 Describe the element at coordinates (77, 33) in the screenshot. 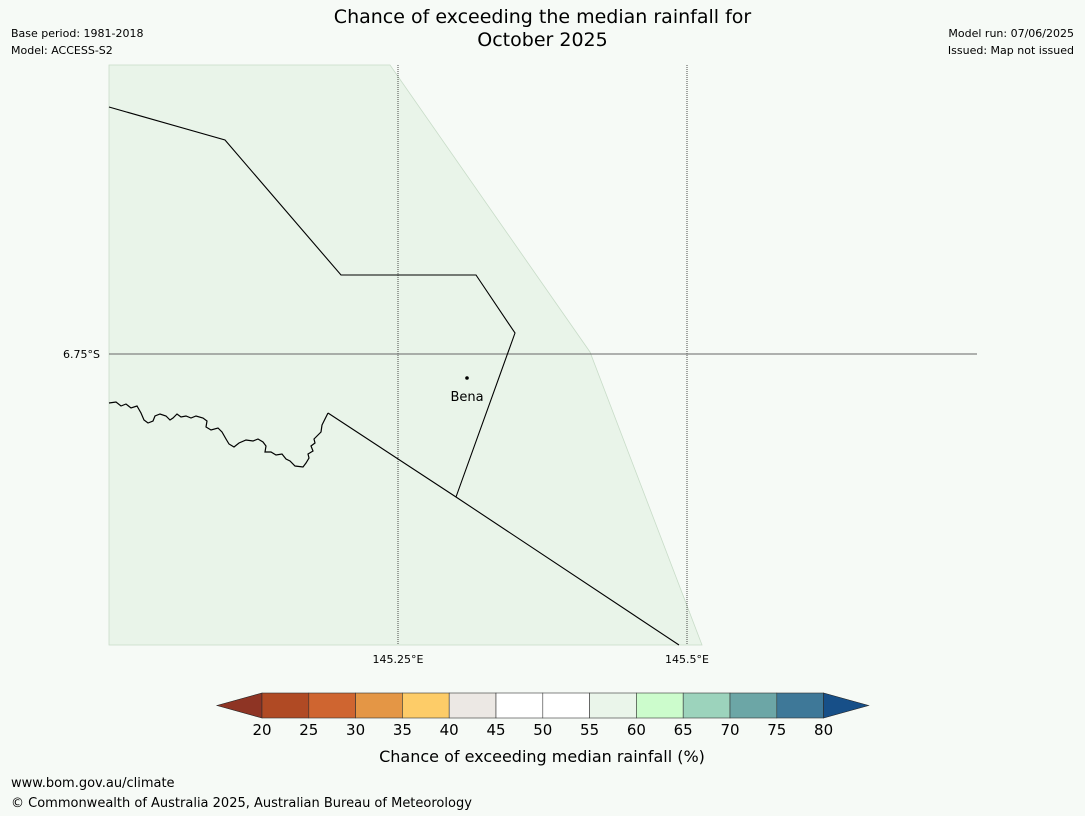

I see `base-period-text: Base period: 1981-2018` at that location.